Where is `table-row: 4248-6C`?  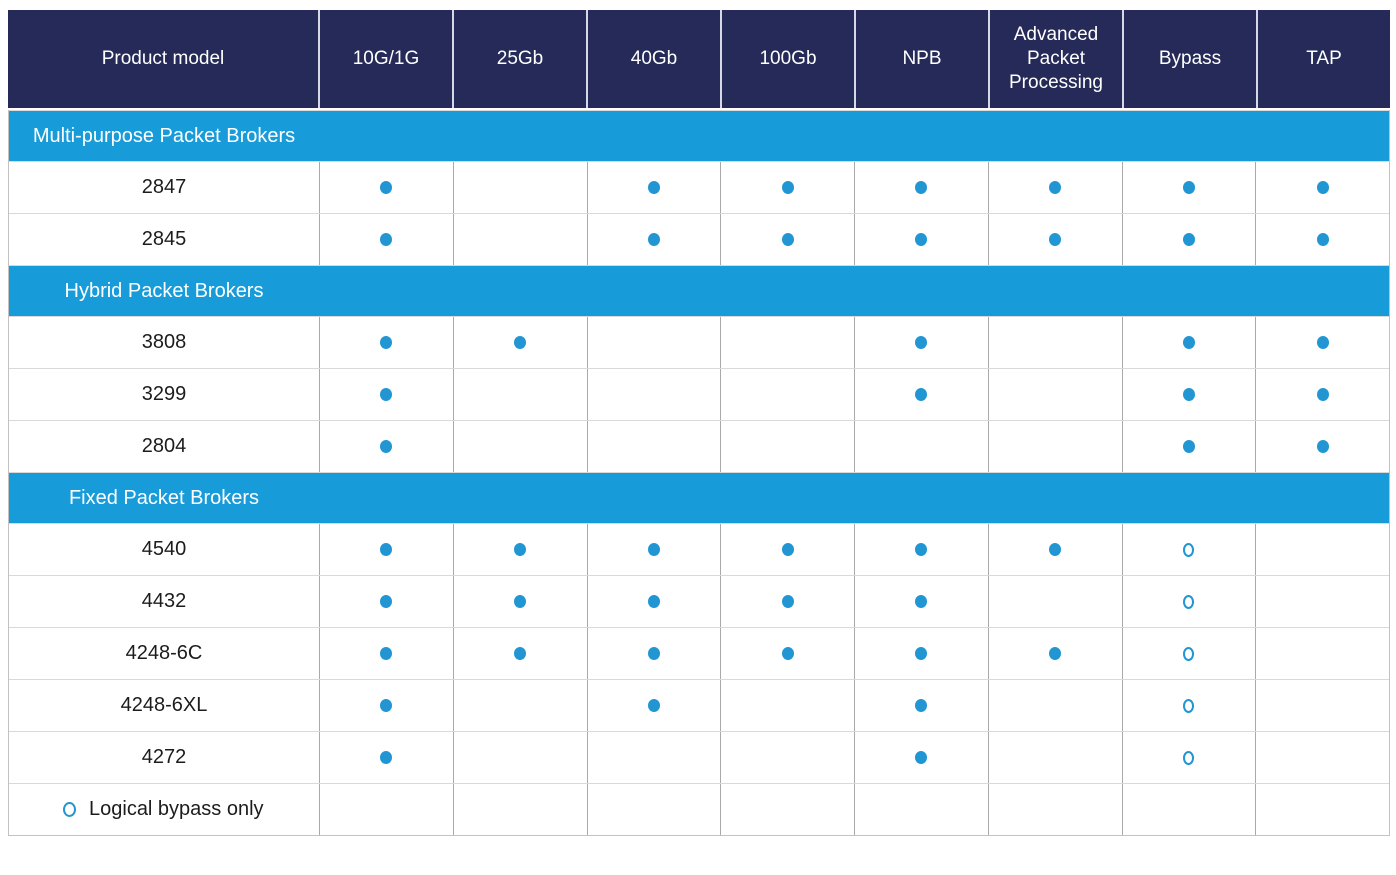 table-row: 4248-6C is located at coordinates (699, 653).